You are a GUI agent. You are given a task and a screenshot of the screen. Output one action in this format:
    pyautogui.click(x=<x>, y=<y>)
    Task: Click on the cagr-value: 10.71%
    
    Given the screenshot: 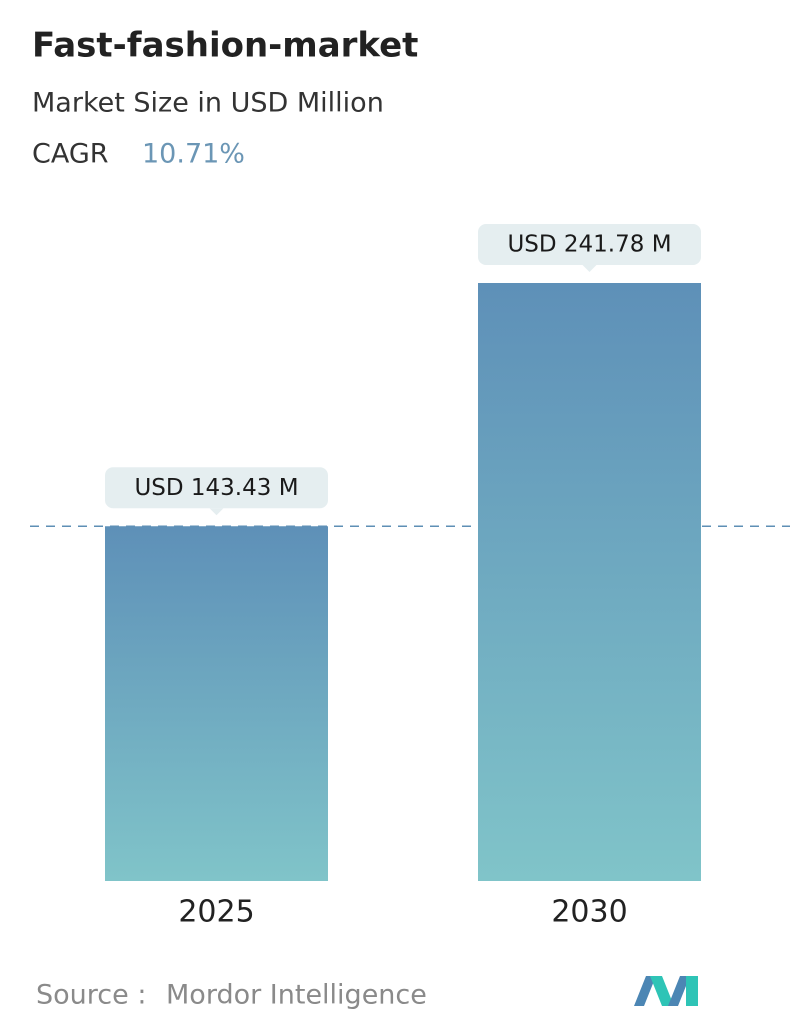 What is the action you would take?
    pyautogui.click(x=193, y=154)
    